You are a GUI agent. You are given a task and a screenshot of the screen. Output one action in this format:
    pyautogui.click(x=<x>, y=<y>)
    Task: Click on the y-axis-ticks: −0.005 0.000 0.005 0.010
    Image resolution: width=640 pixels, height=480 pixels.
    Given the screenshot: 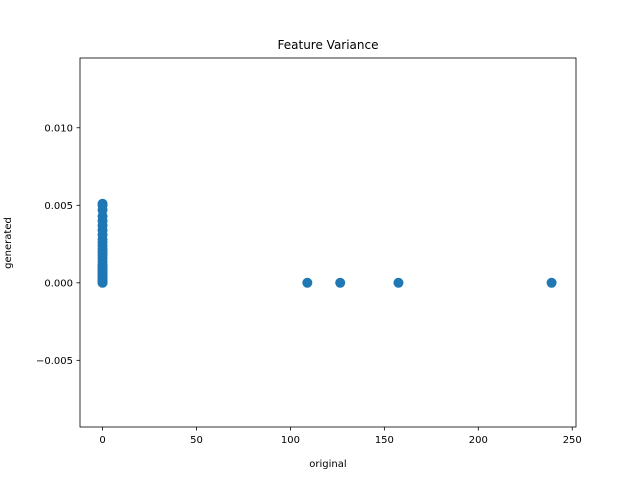 What is the action you would take?
    pyautogui.click(x=58, y=245)
    